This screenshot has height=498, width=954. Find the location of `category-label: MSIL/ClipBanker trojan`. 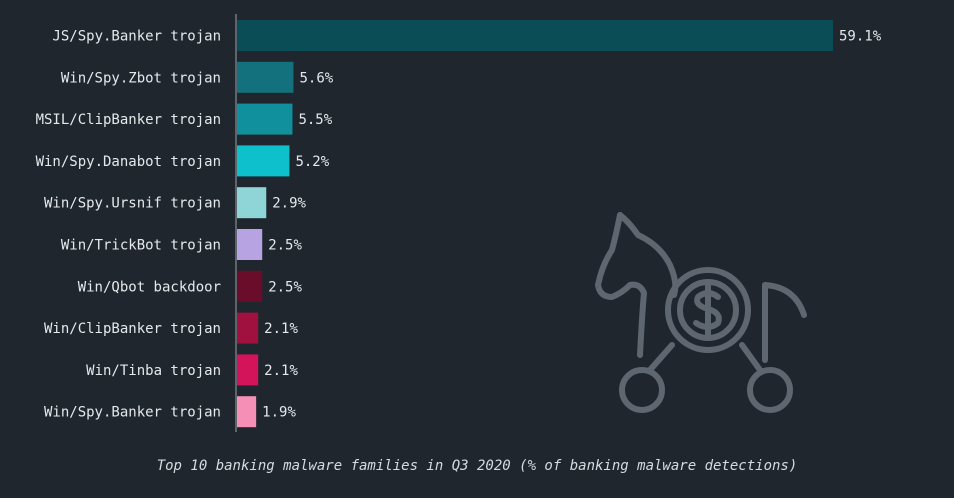

category-label: MSIL/ClipBanker trojan is located at coordinates (128, 120).